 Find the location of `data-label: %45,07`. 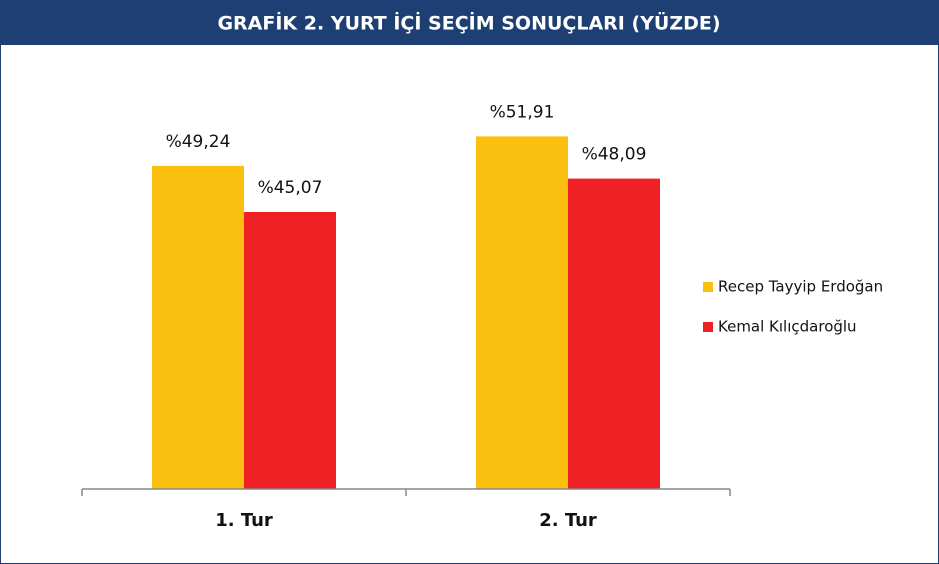

data-label: %45,07 is located at coordinates (290, 188).